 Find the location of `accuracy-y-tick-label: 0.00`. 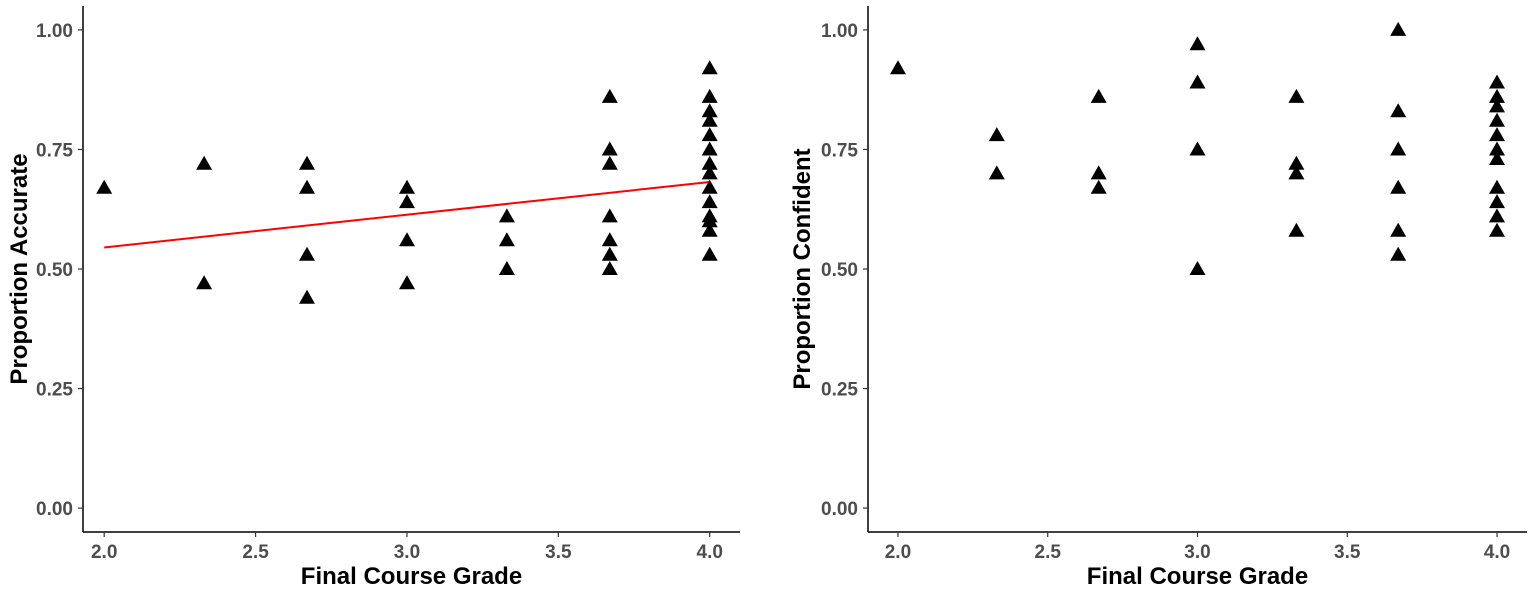

accuracy-y-tick-label: 0.00 is located at coordinates (54, 509).